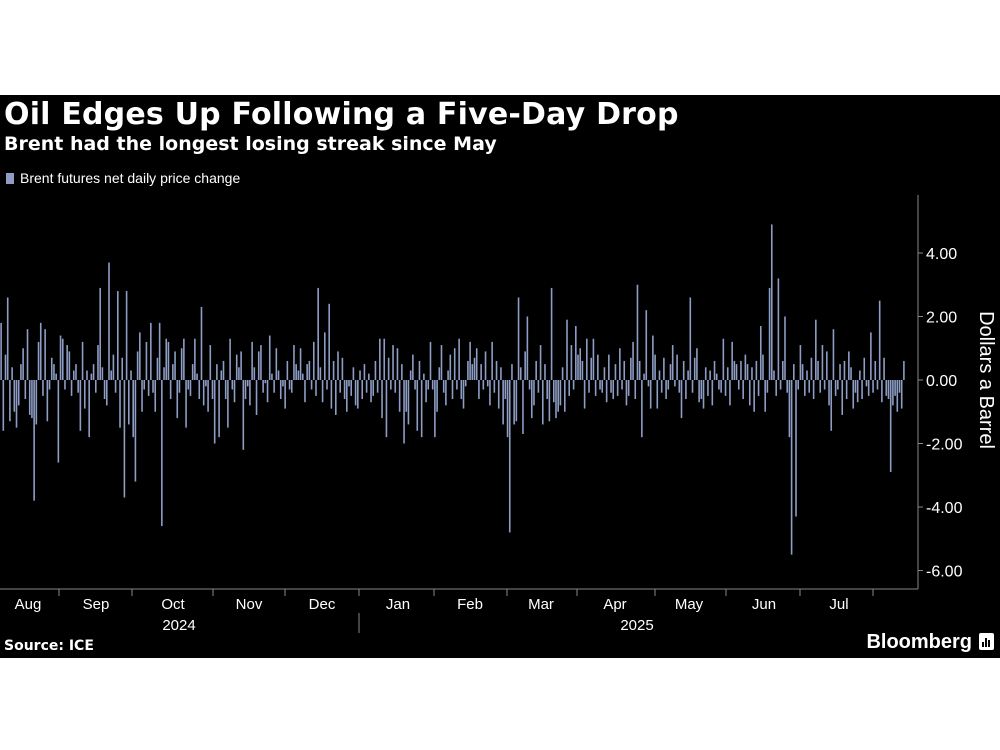 The width and height of the screenshot is (1000, 750). I want to click on legend-swatch, so click(10, 178).